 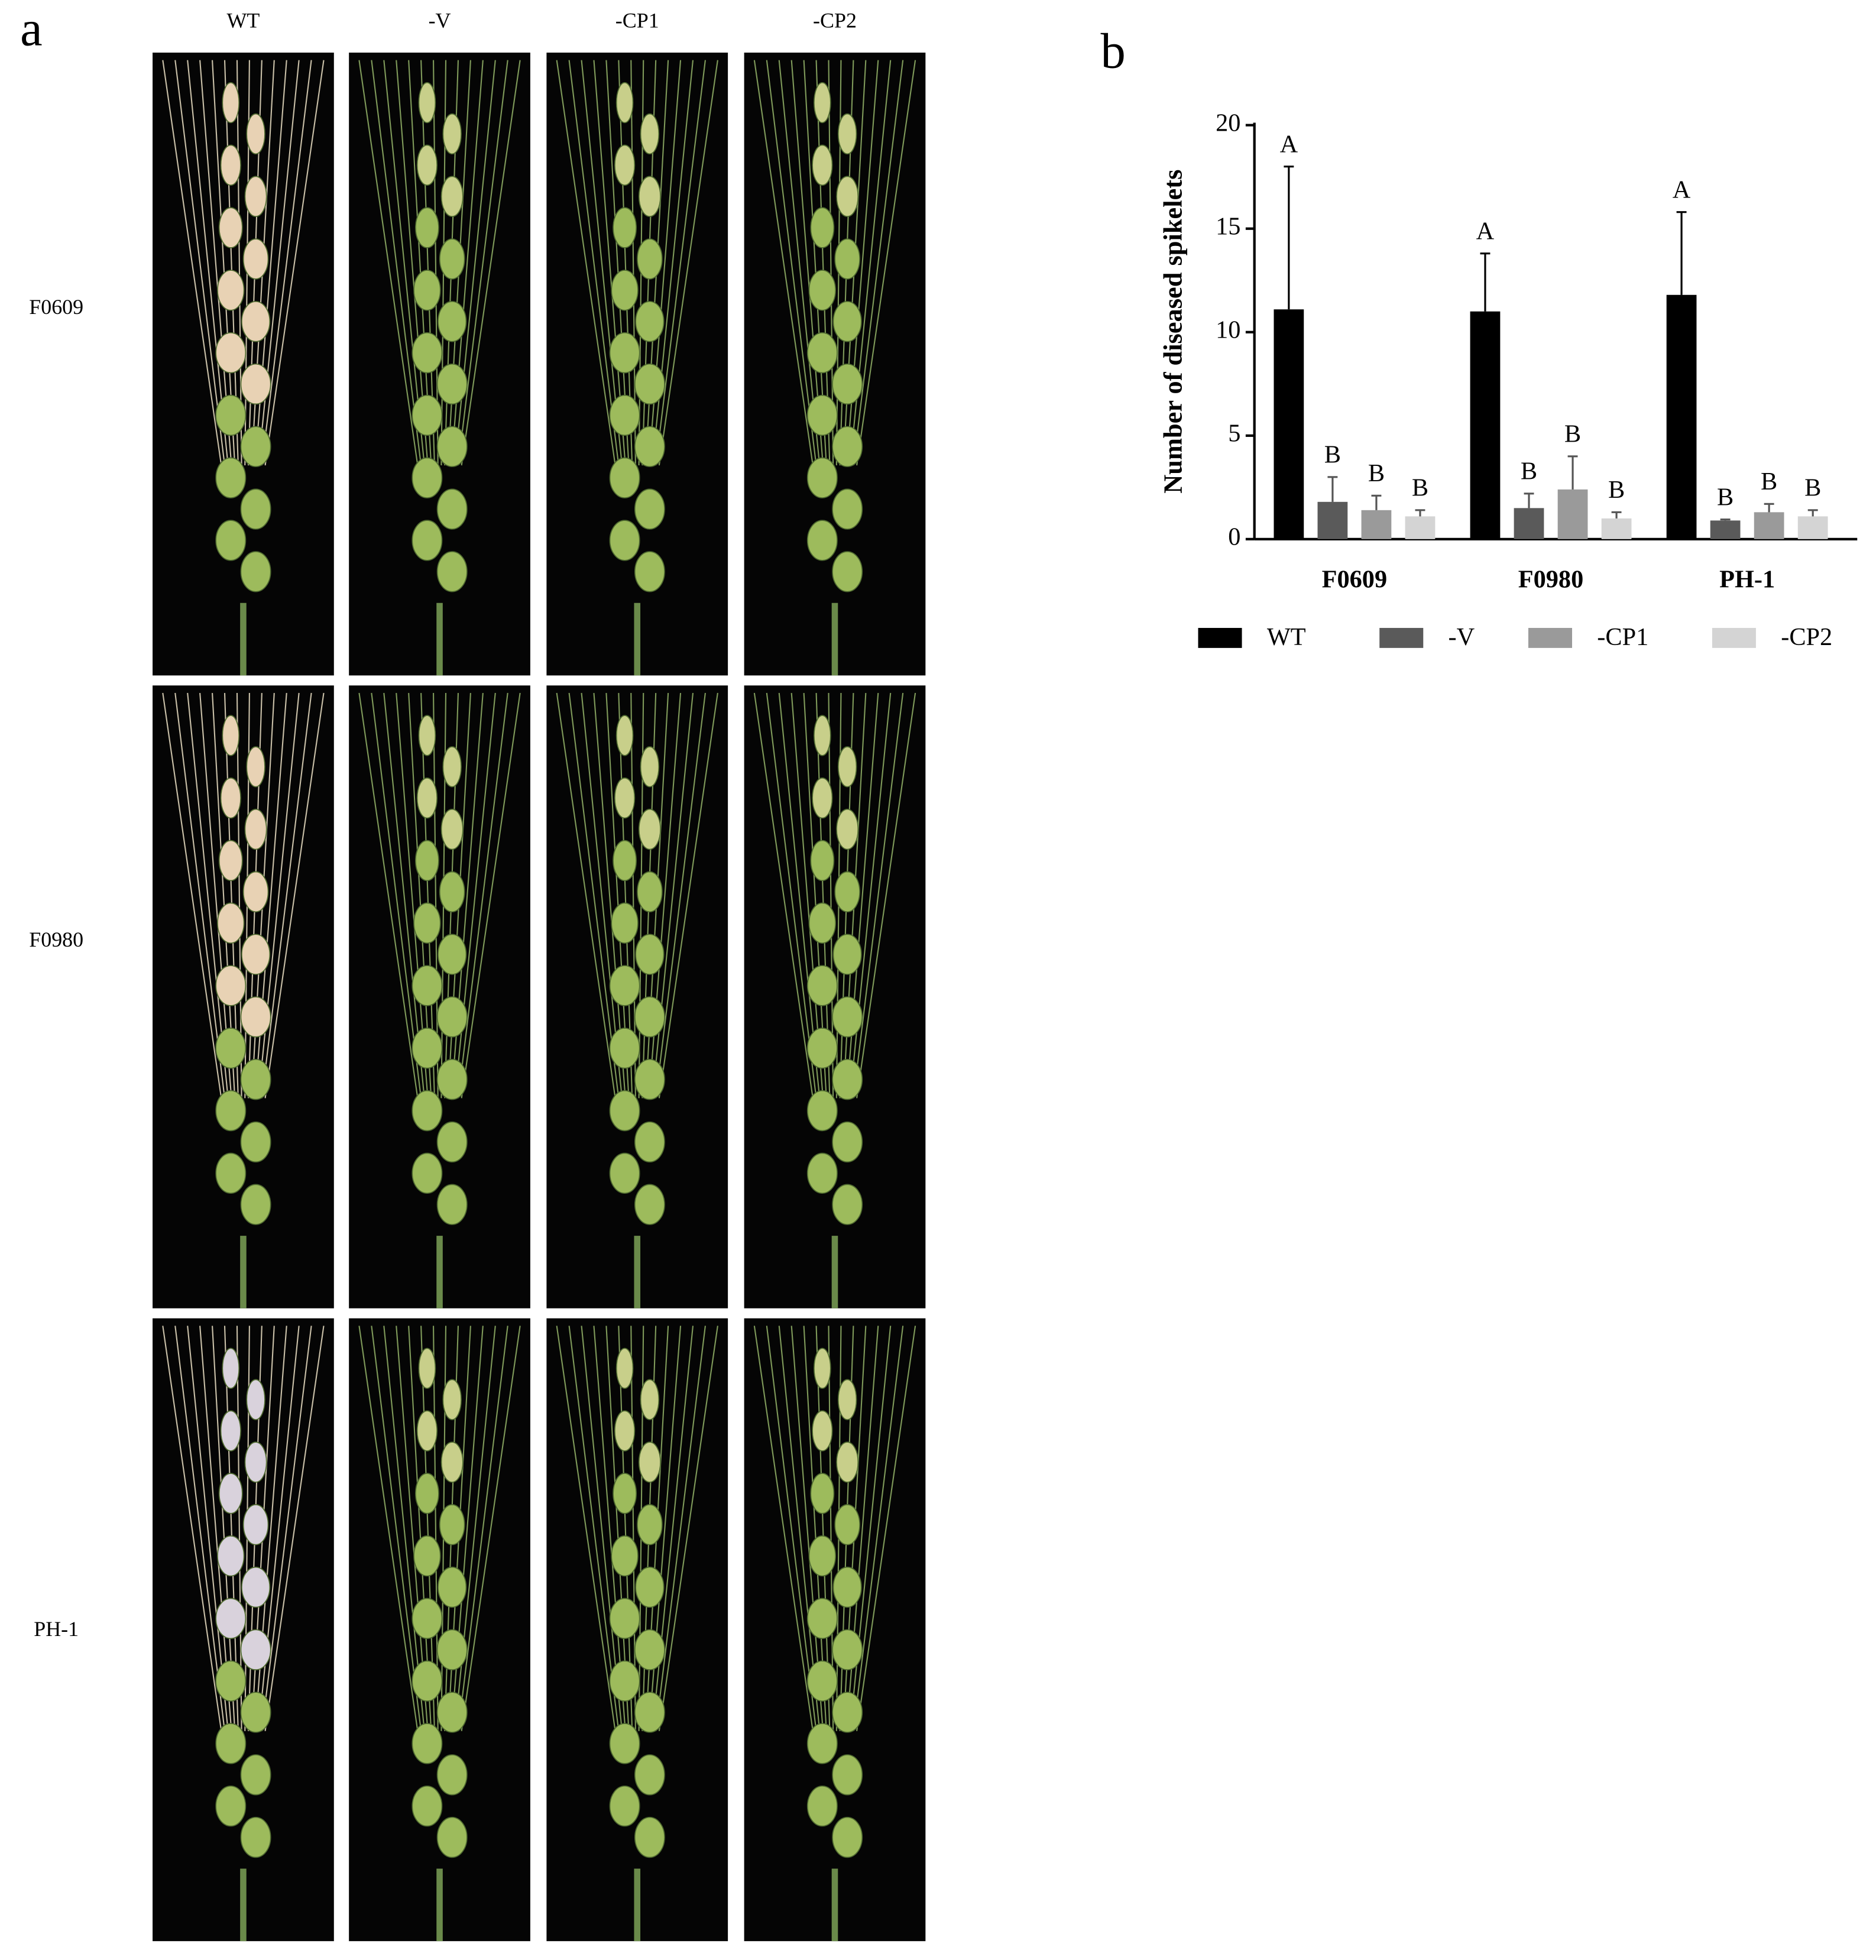 What do you see at coordinates (1112, 52) in the screenshot?
I see `panel-label: b` at bounding box center [1112, 52].